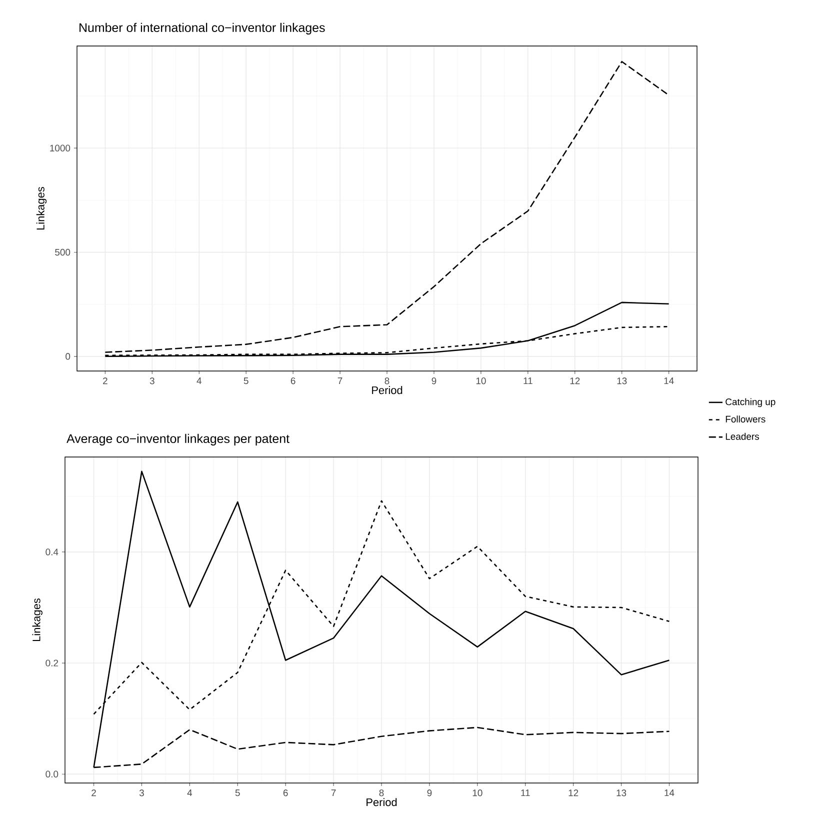  Describe the element at coordinates (62, 252) in the screenshot. I see `y-tick-label: 500` at that location.